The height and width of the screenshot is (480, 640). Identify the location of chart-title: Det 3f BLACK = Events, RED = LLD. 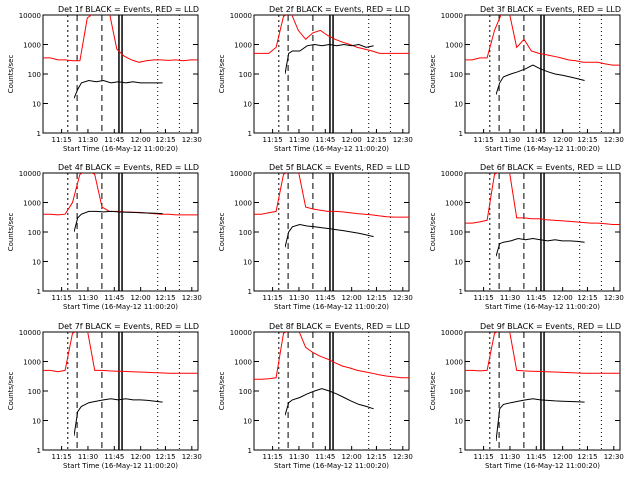
(550, 9).